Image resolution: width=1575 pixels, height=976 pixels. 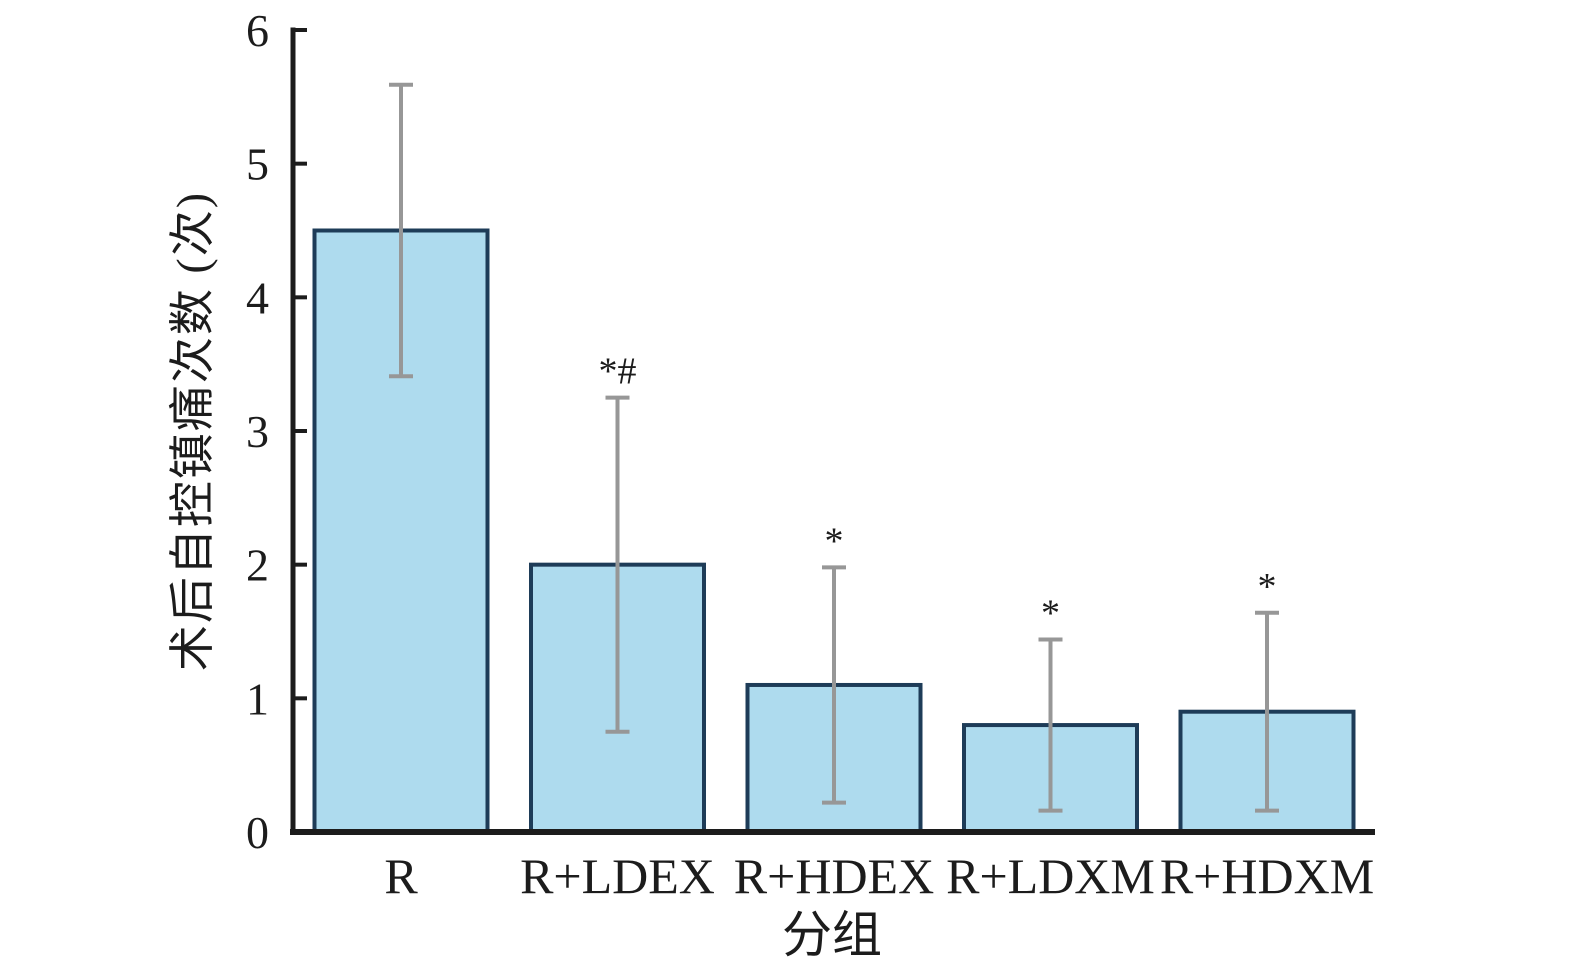 I want to click on y-tick-label-6: 6, so click(x=257, y=30).